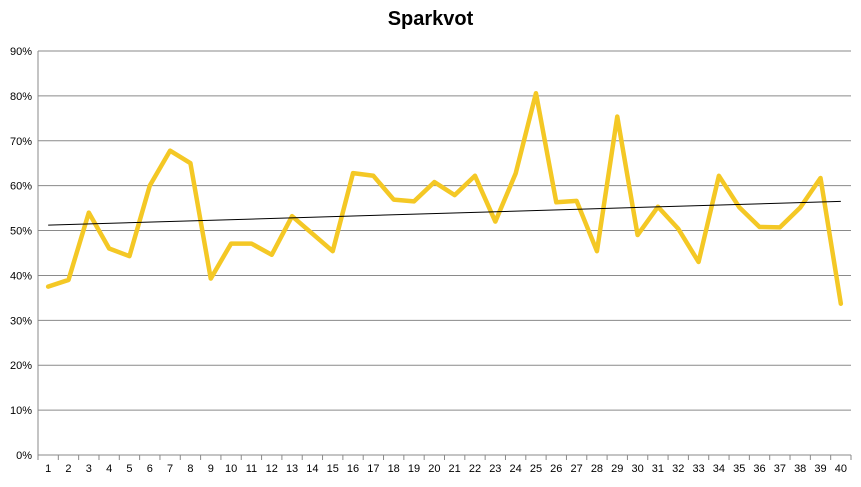 The height and width of the screenshot is (487, 861). Describe the element at coordinates (698, 469) in the screenshot. I see `x-tick-label: 33` at that location.